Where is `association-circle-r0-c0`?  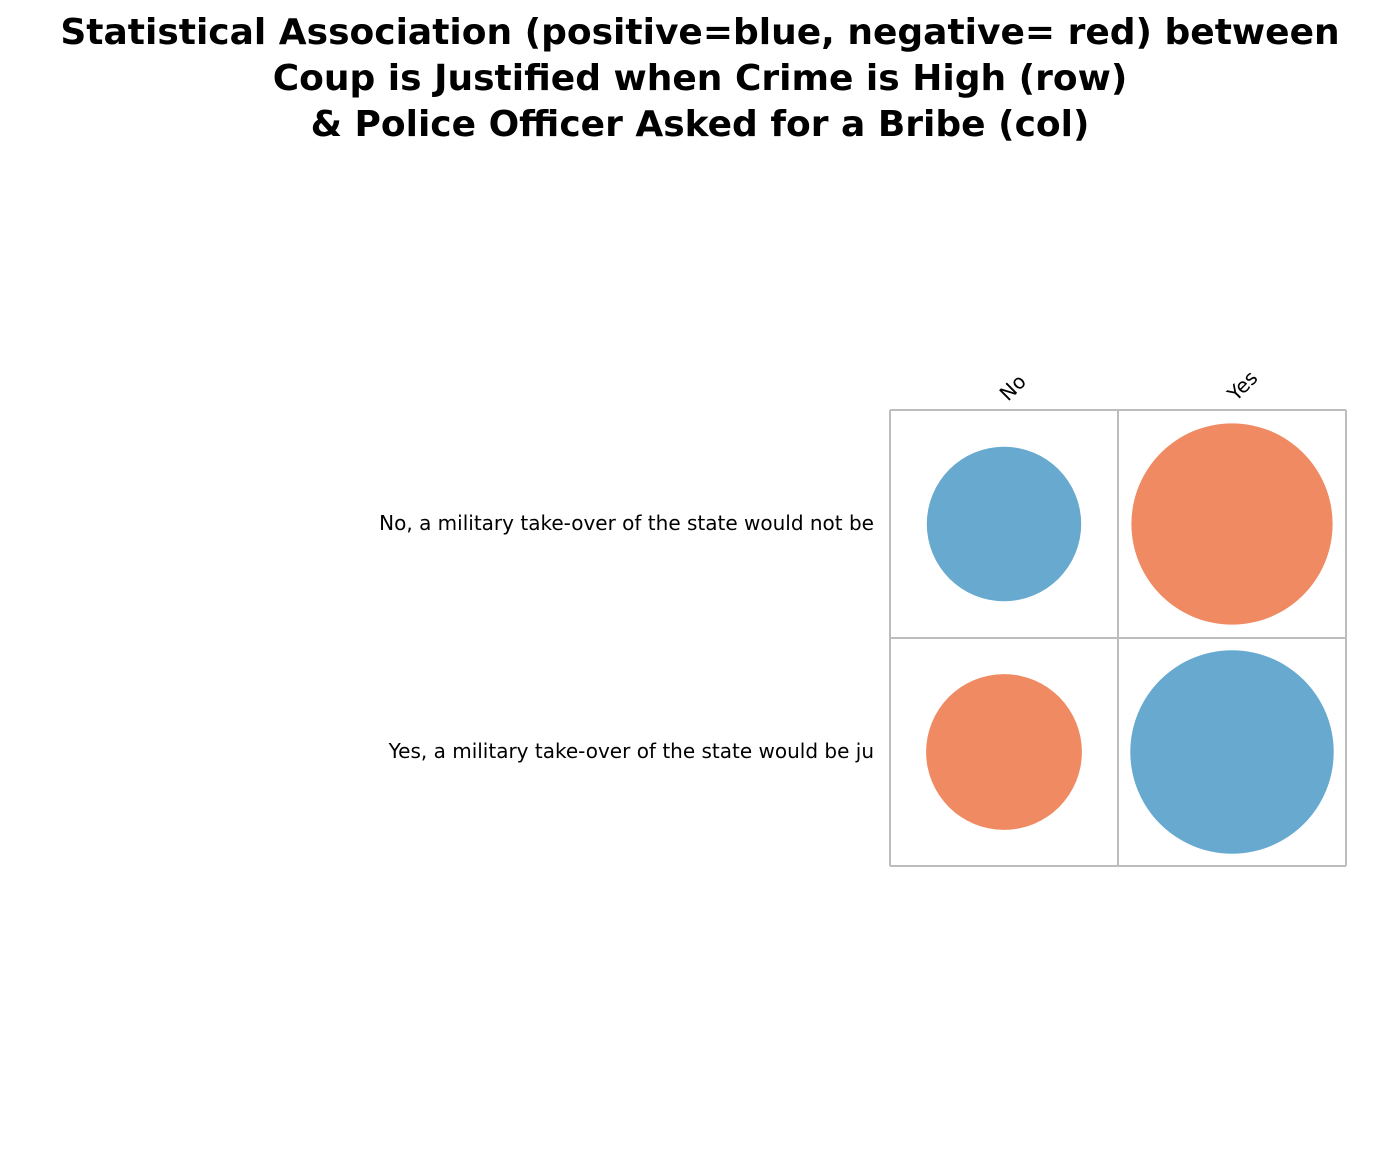 association-circle-r0-c0 is located at coordinates (1004, 524).